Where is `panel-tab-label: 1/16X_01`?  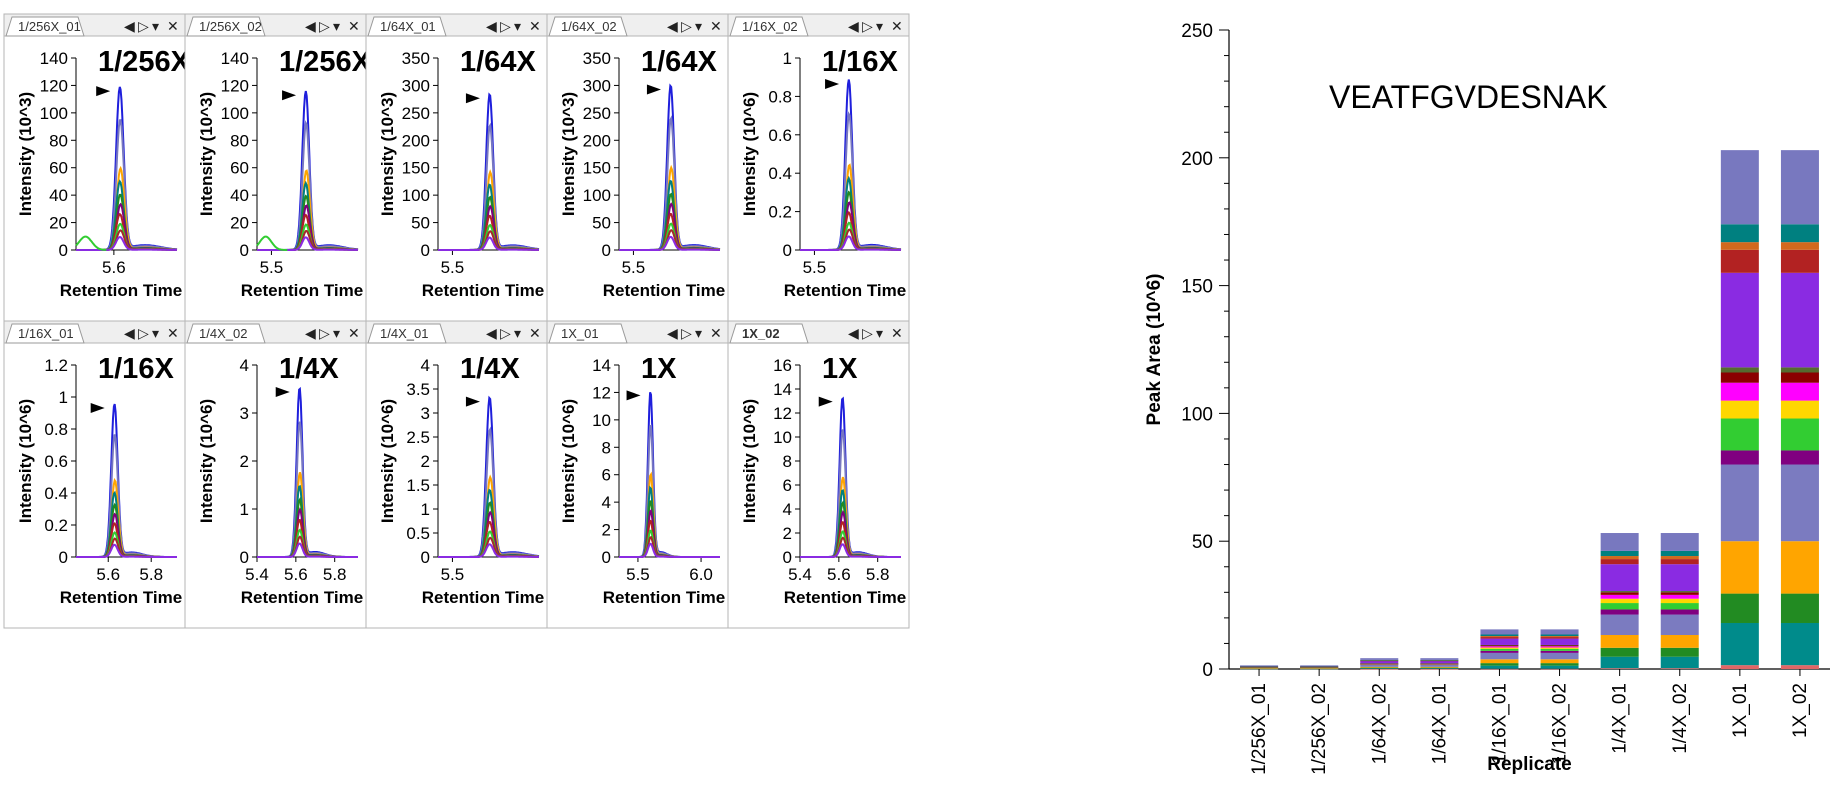
panel-tab-label: 1/16X_01 is located at coordinates (46, 333).